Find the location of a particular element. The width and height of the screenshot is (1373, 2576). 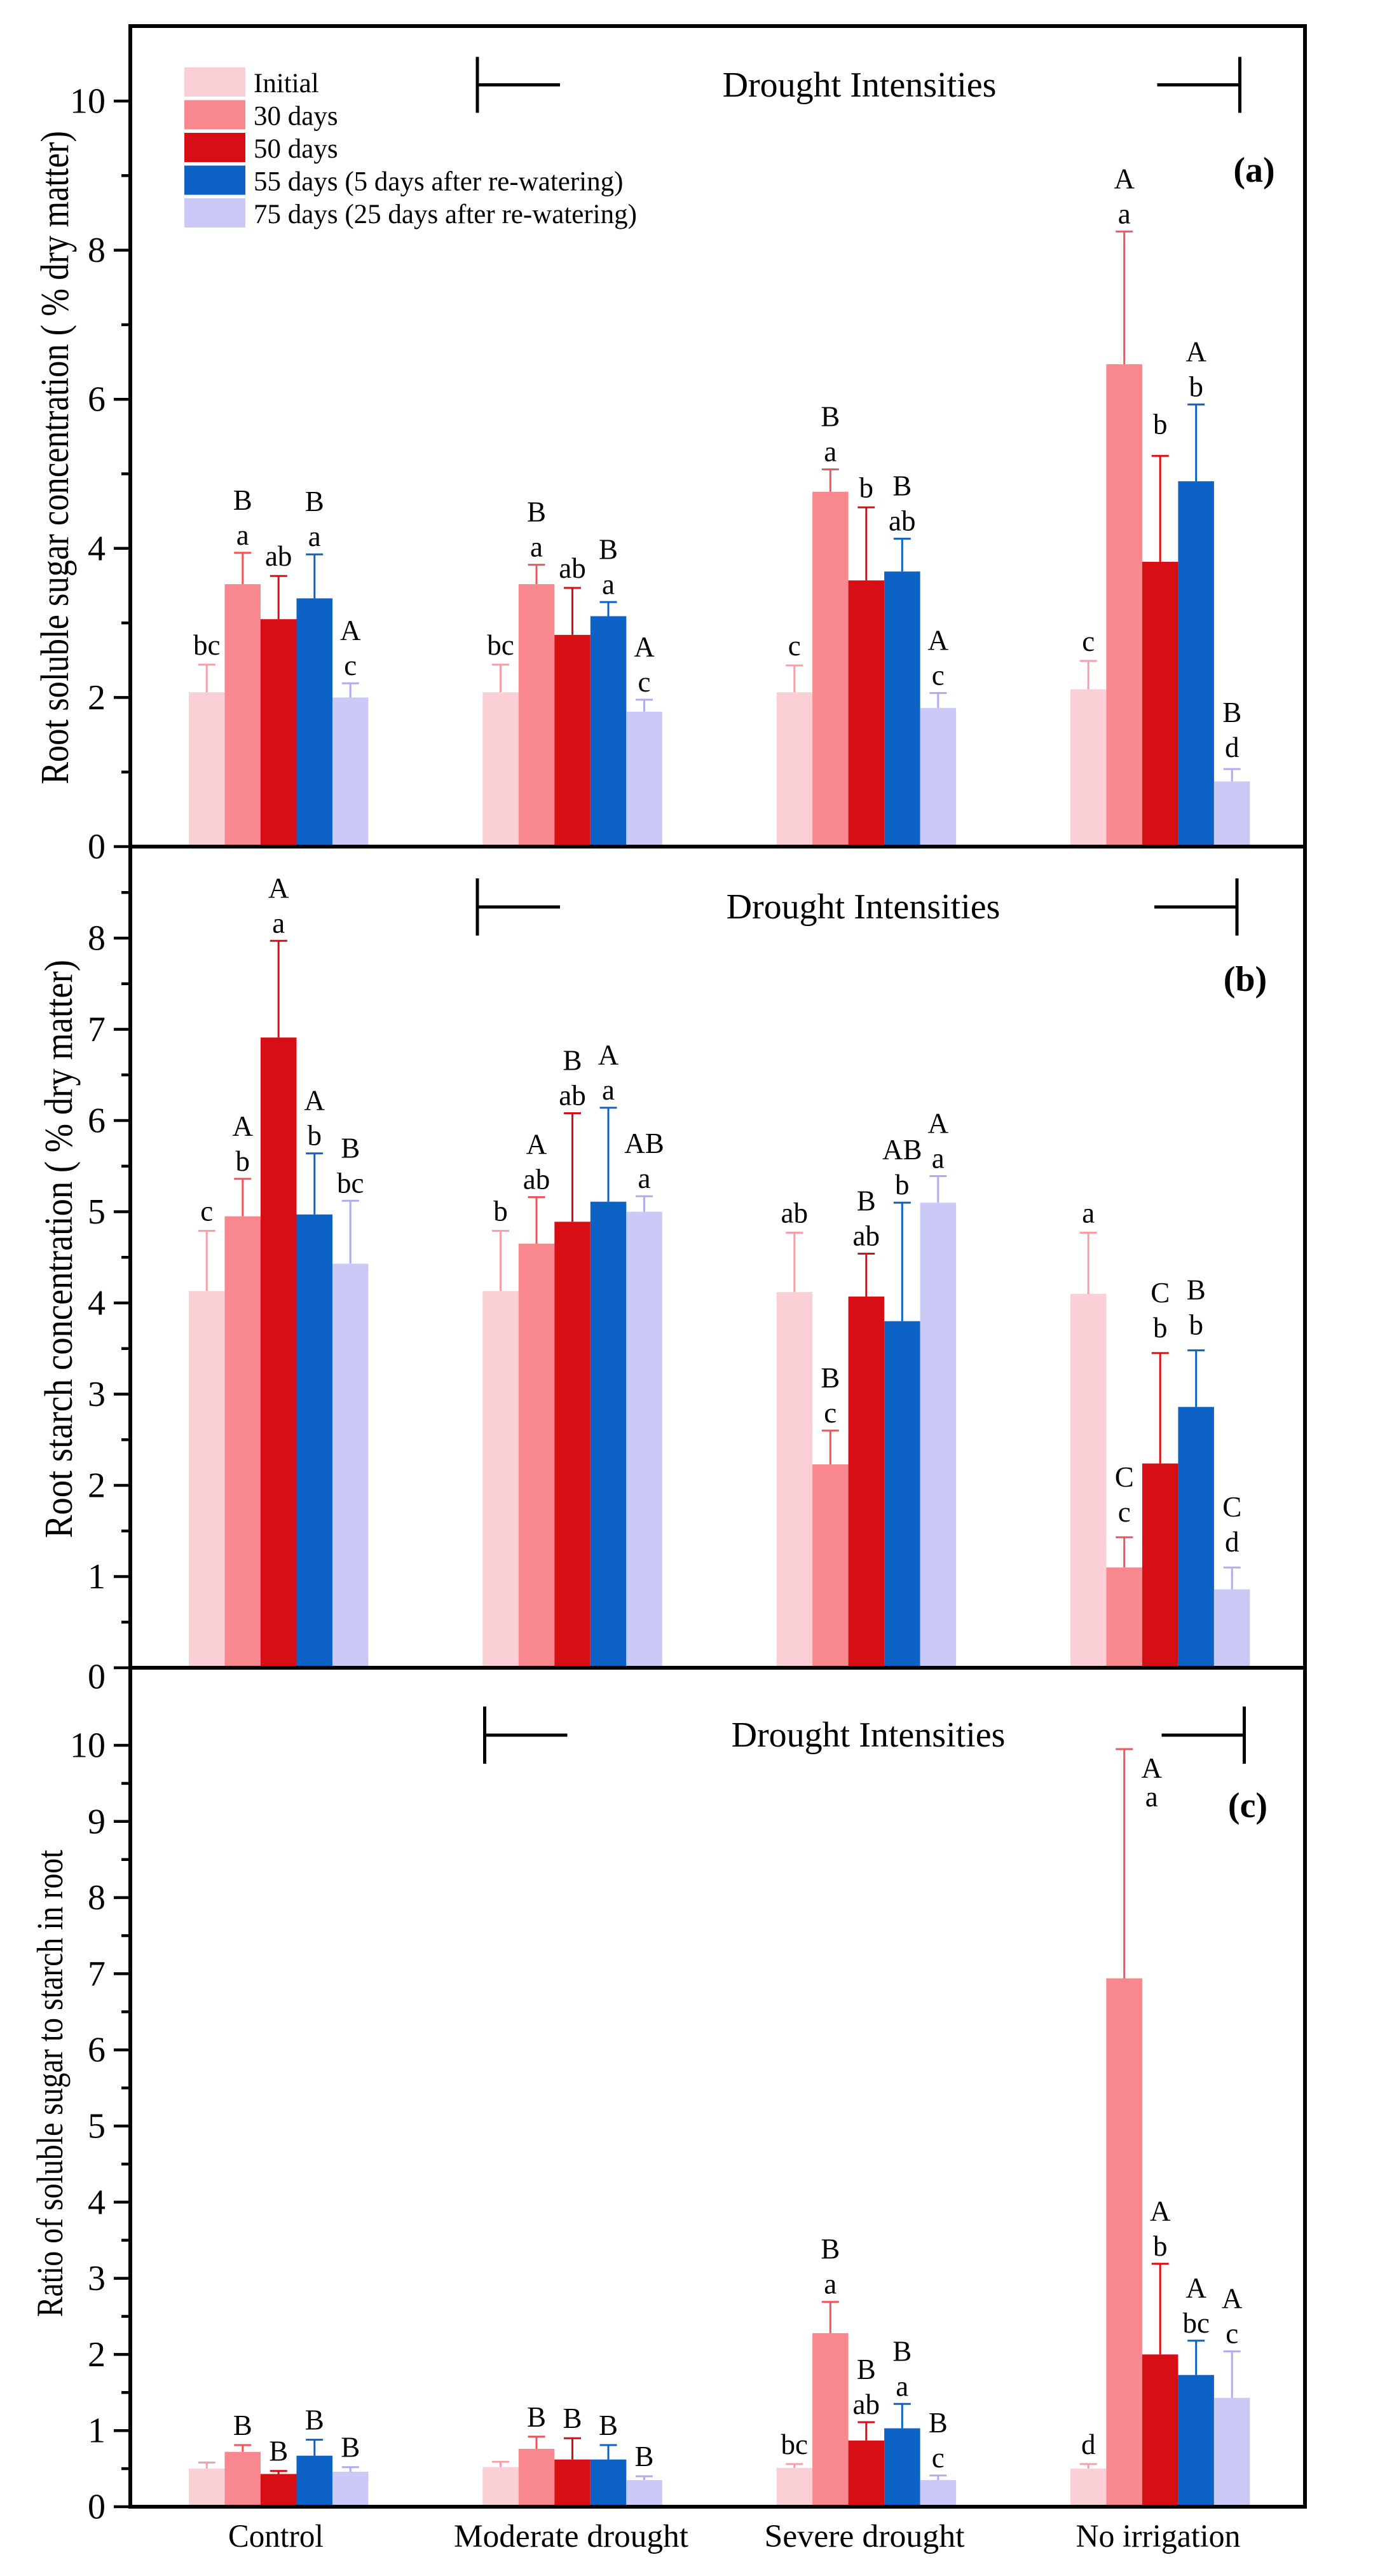

svg-text: Drought Intensities is located at coordinates (869, 1735).